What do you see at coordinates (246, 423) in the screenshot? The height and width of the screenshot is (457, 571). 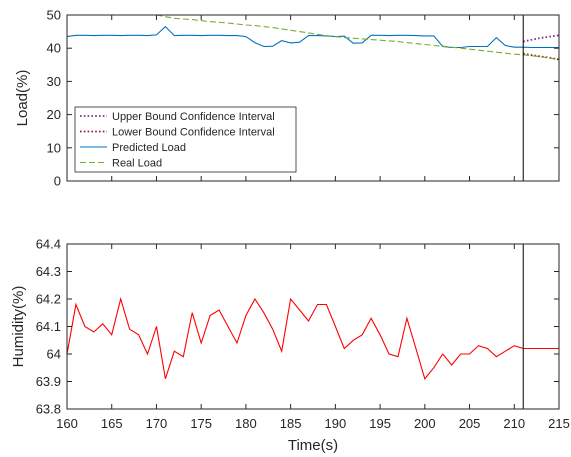 I see `x-tick-label: 180` at bounding box center [246, 423].